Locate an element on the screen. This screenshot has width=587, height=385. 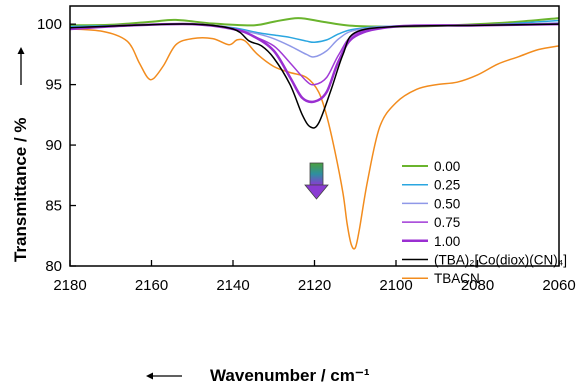
x-tick-label: 2160 is located at coordinates (151, 285).